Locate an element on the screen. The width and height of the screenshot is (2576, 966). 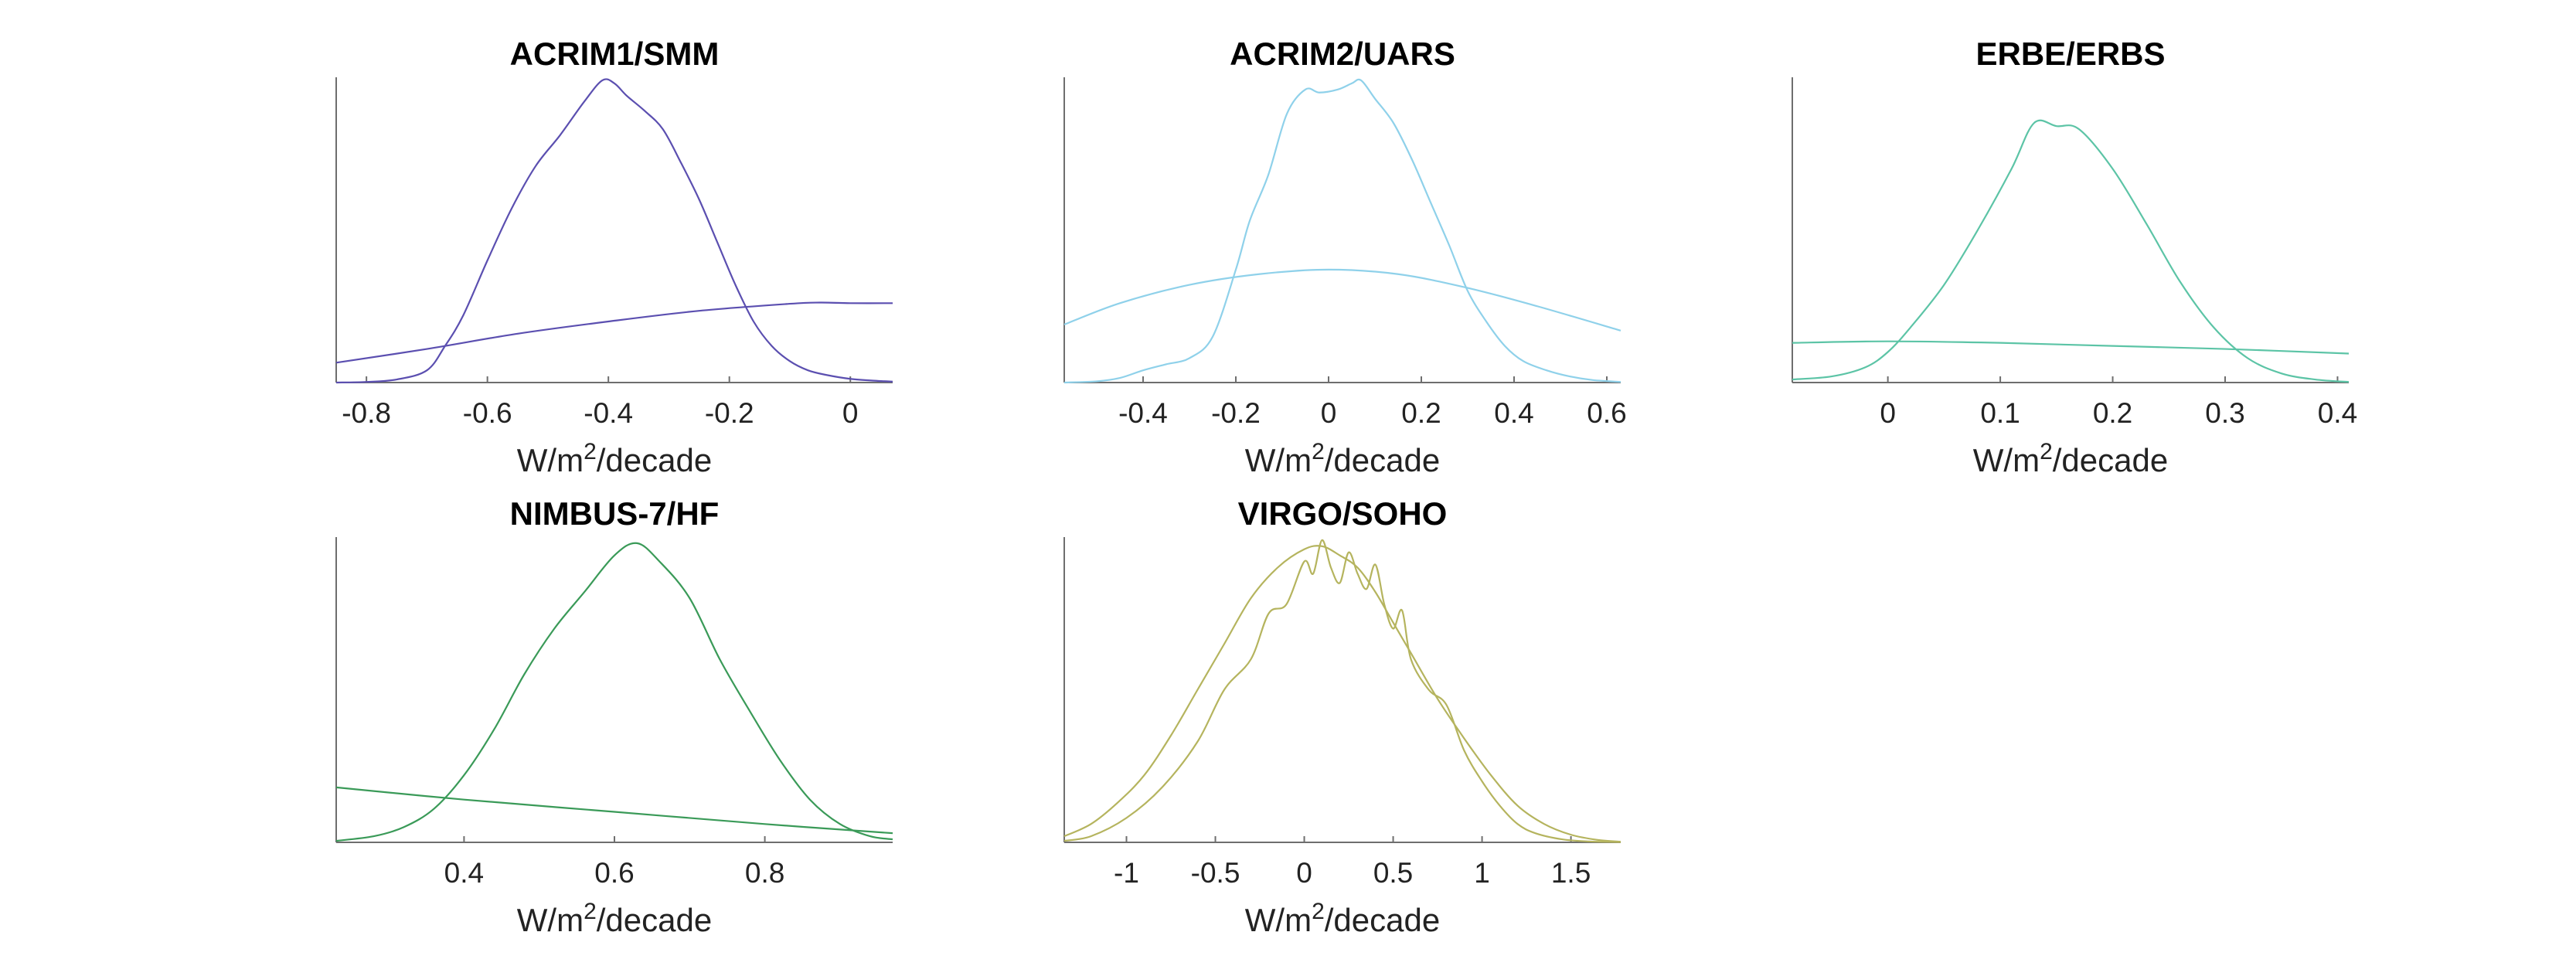
x-tick-label: -0.5 is located at coordinates (1215, 873).